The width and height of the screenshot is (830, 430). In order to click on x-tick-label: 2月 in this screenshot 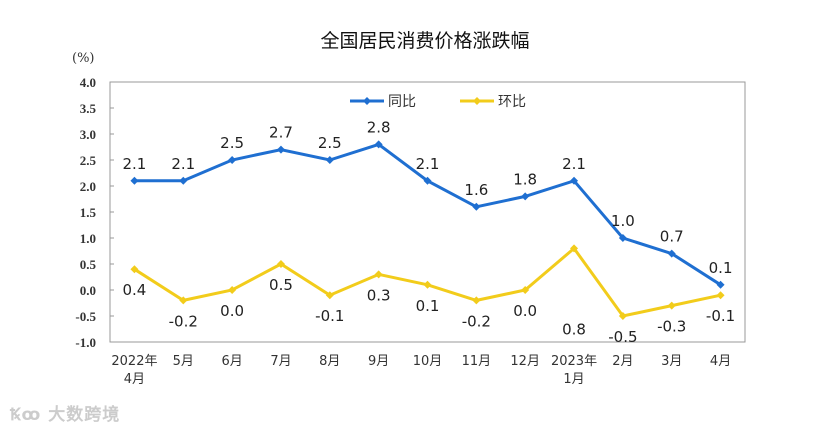, I will do `click(622, 361)`.